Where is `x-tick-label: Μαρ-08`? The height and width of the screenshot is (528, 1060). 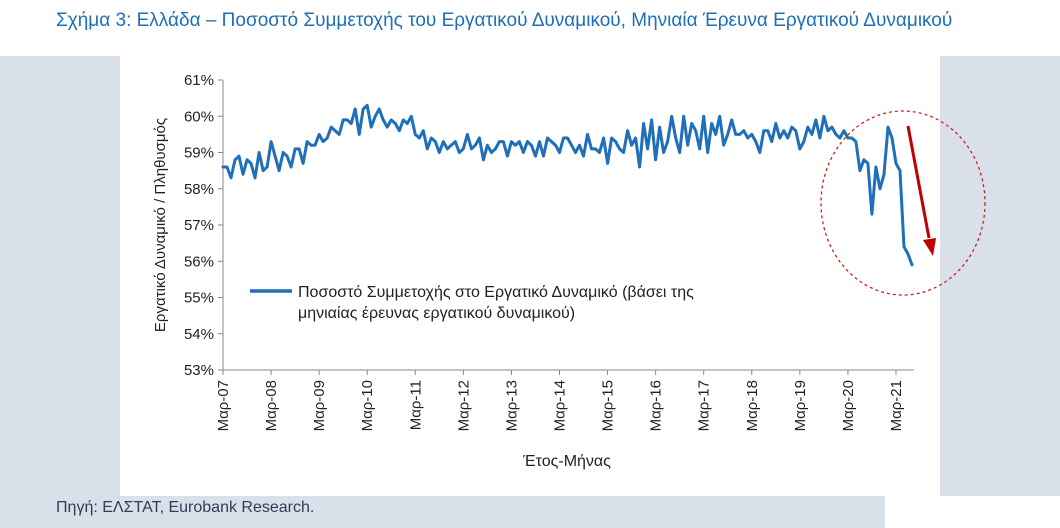
x-tick-label: Μαρ-08 is located at coordinates (271, 405).